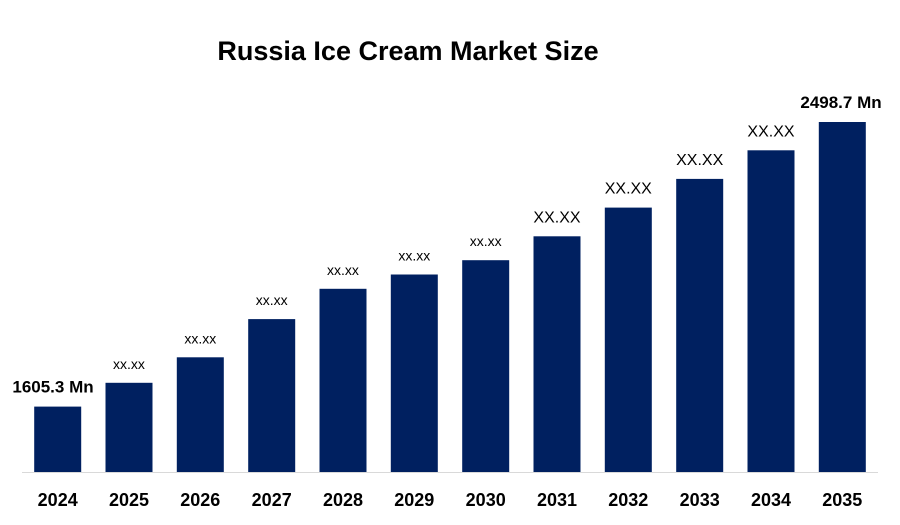 The width and height of the screenshot is (900, 525). I want to click on bar-2030, so click(486, 366).